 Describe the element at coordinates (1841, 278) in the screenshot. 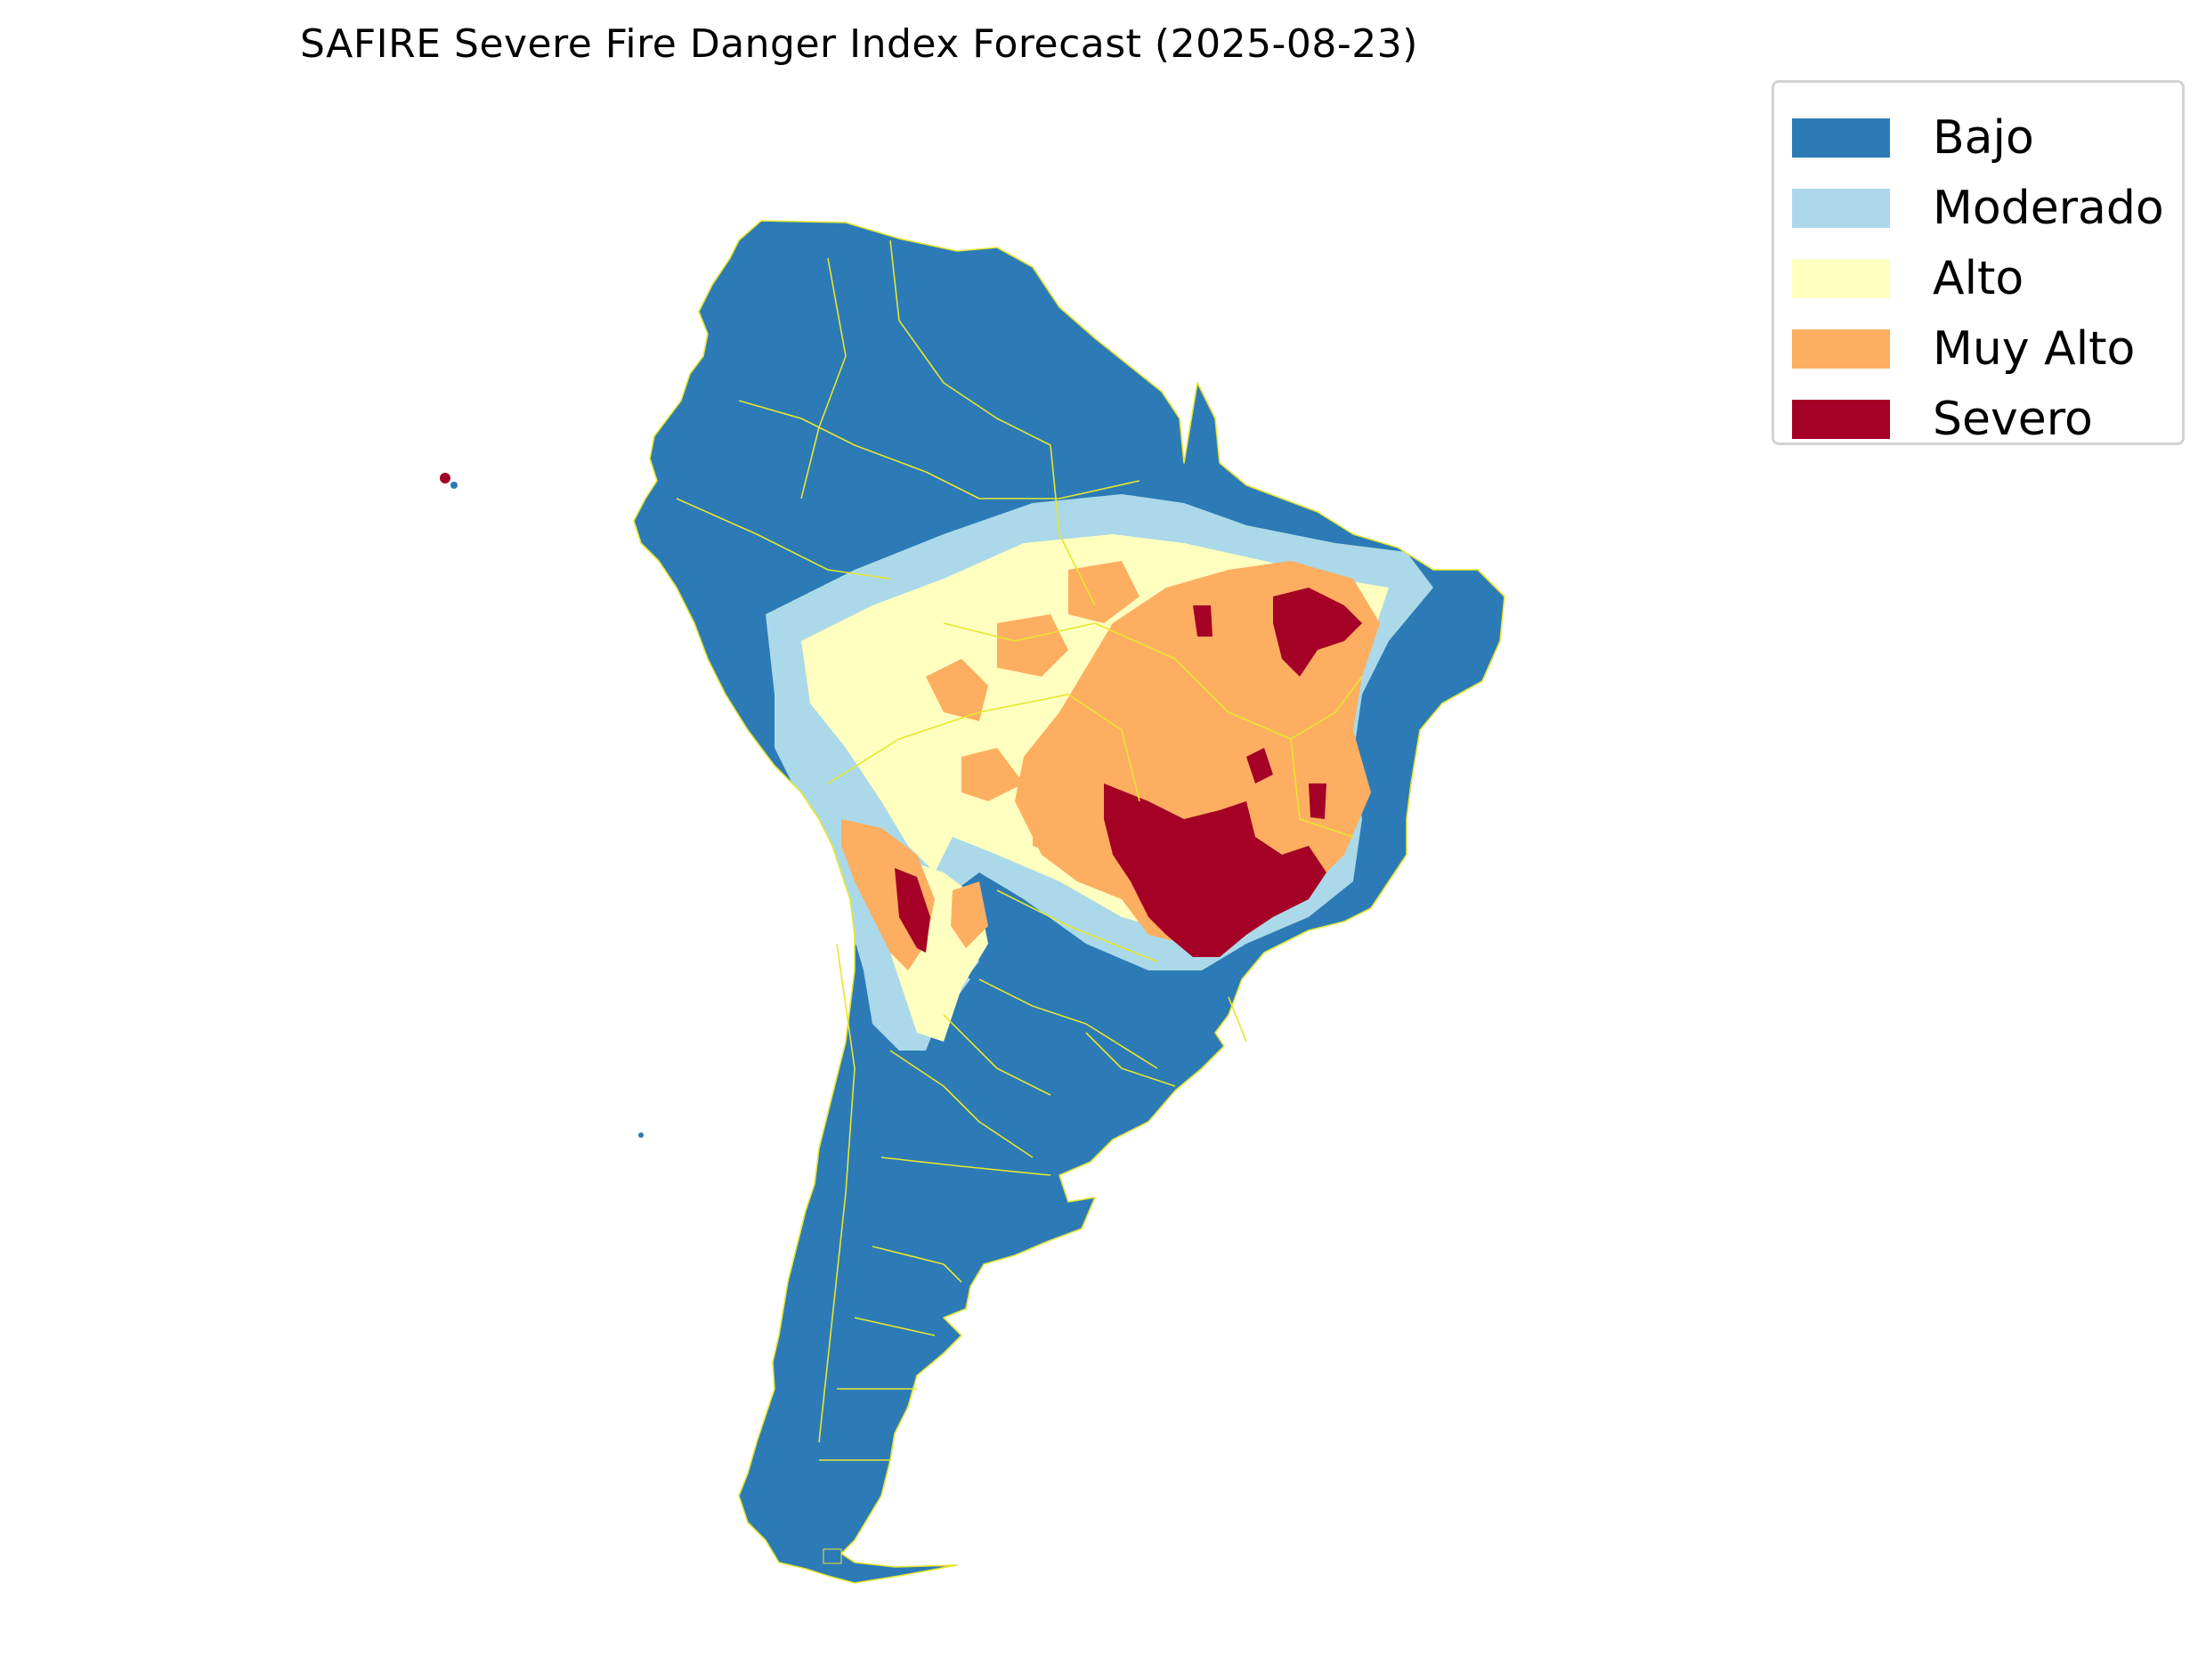

I see `legend-swatch-alto` at that location.